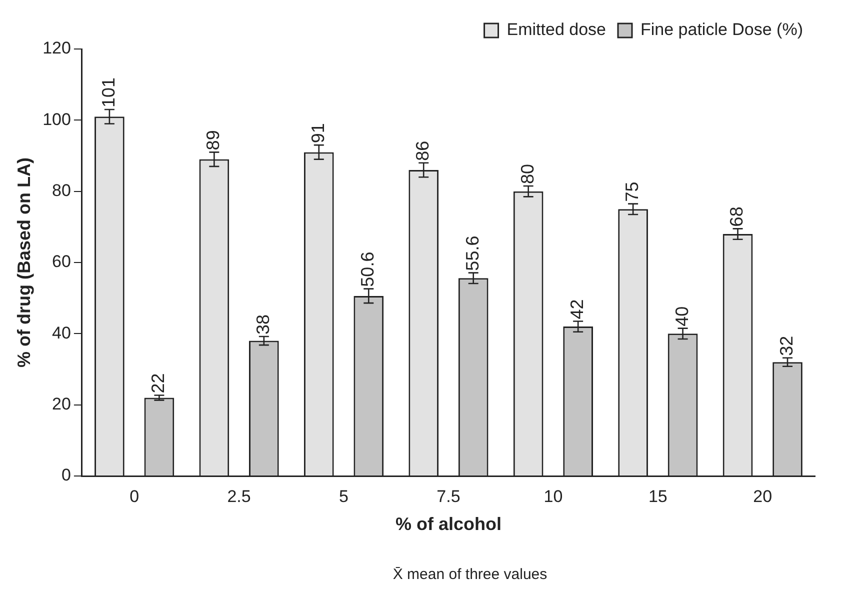 The height and width of the screenshot is (600, 845). Describe the element at coordinates (682, 316) in the screenshot. I see `data-label: 40` at that location.